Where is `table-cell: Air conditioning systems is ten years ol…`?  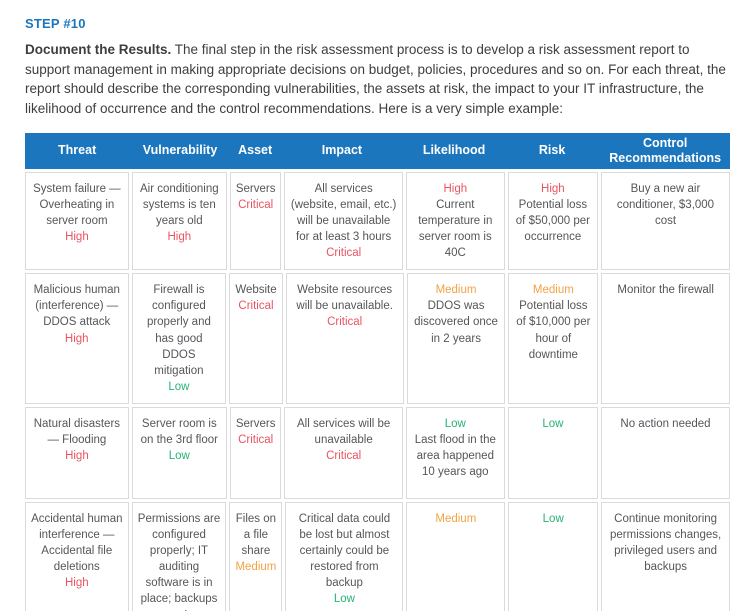 table-cell: Air conditioning systems is ten years ol… is located at coordinates (179, 221).